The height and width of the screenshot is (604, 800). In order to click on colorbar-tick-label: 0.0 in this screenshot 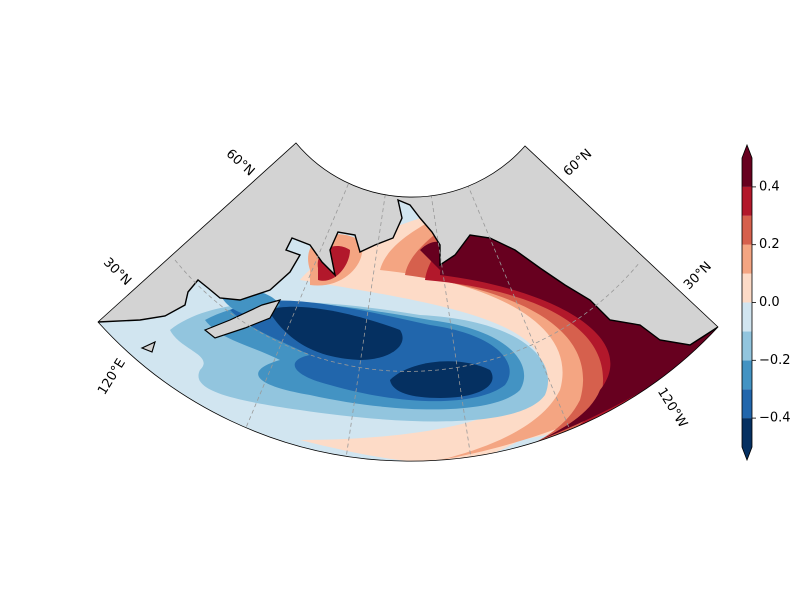, I will do `click(769, 302)`.